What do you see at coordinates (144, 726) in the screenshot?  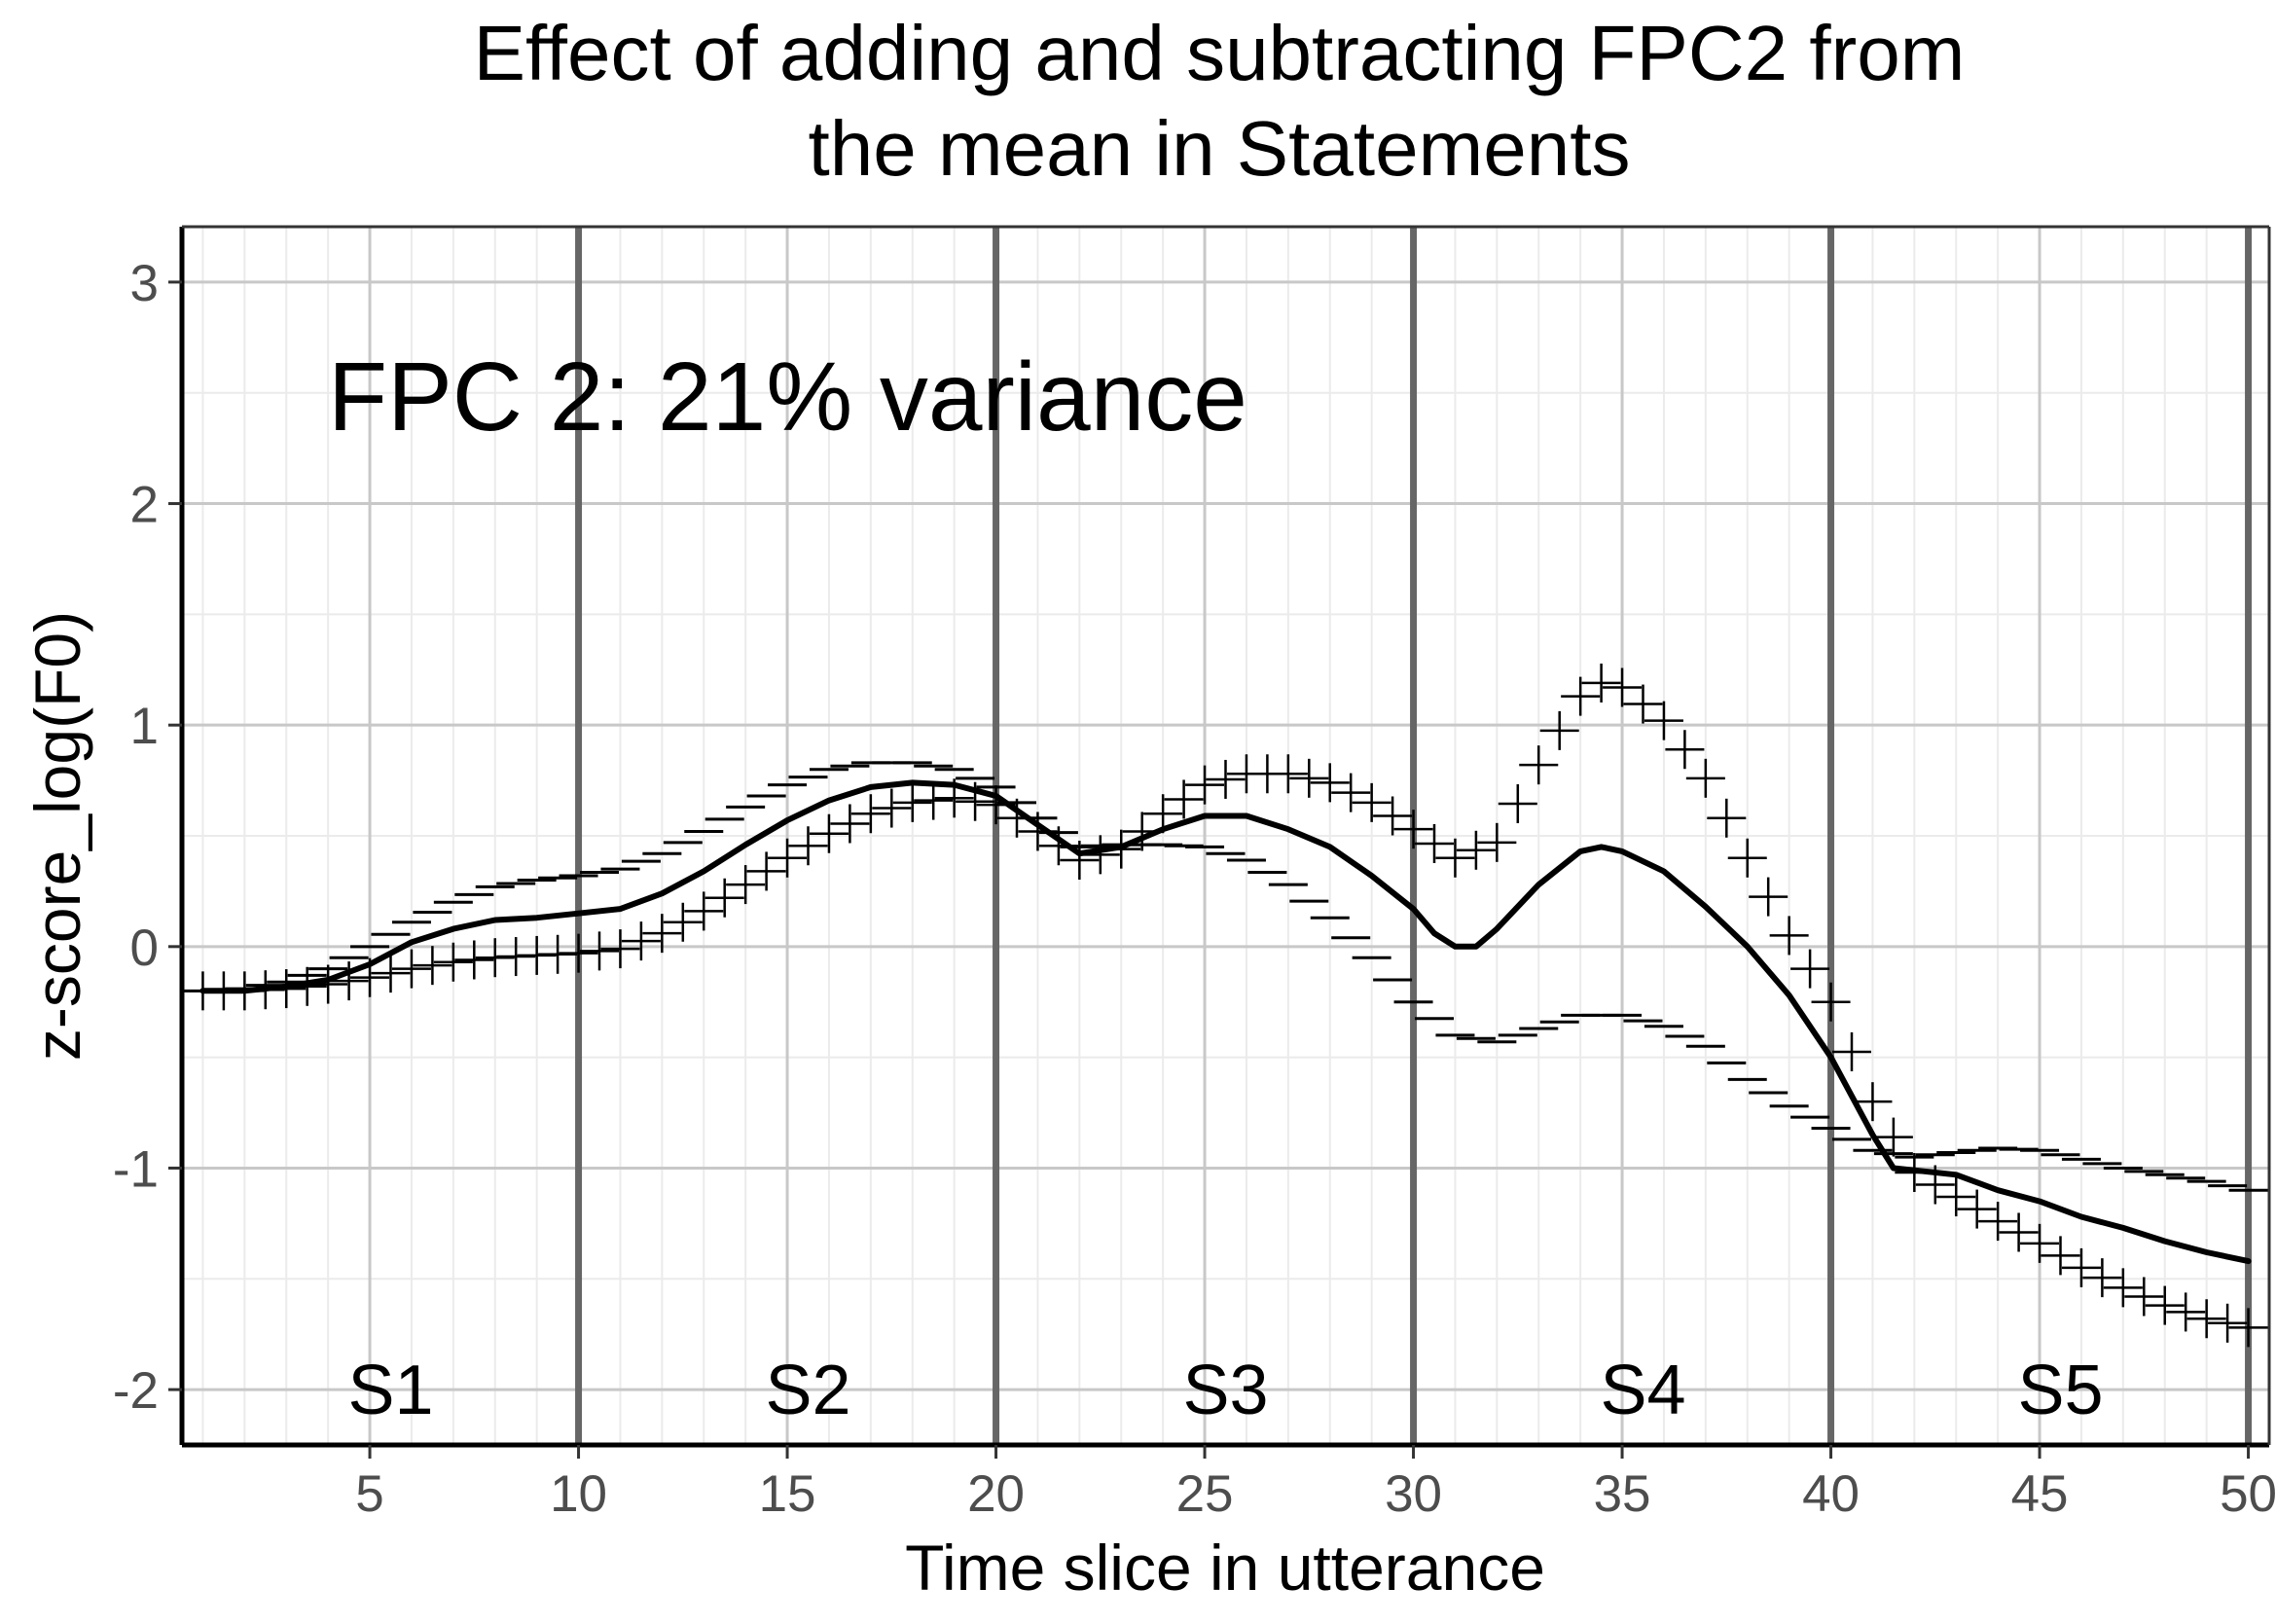 I see `y-tick-label: 1` at bounding box center [144, 726].